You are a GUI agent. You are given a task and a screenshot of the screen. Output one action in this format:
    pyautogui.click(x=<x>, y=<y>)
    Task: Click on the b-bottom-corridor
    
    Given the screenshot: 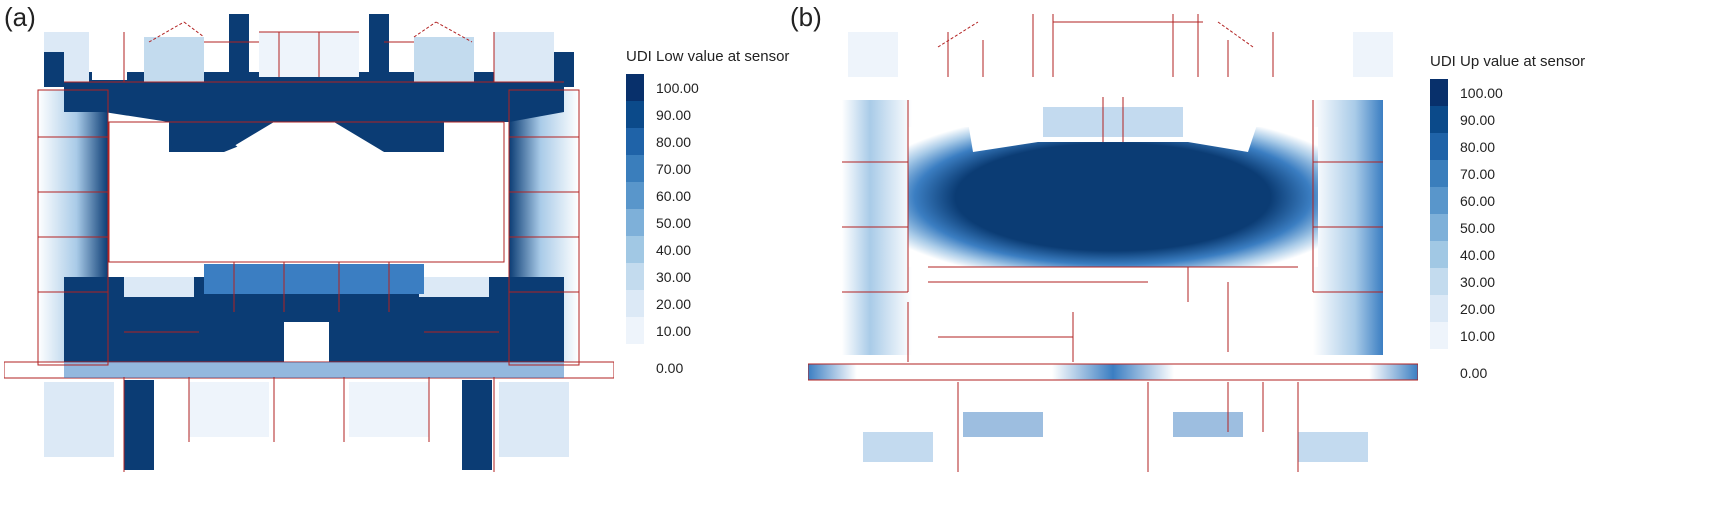 What is the action you would take?
    pyautogui.click(x=1113, y=372)
    